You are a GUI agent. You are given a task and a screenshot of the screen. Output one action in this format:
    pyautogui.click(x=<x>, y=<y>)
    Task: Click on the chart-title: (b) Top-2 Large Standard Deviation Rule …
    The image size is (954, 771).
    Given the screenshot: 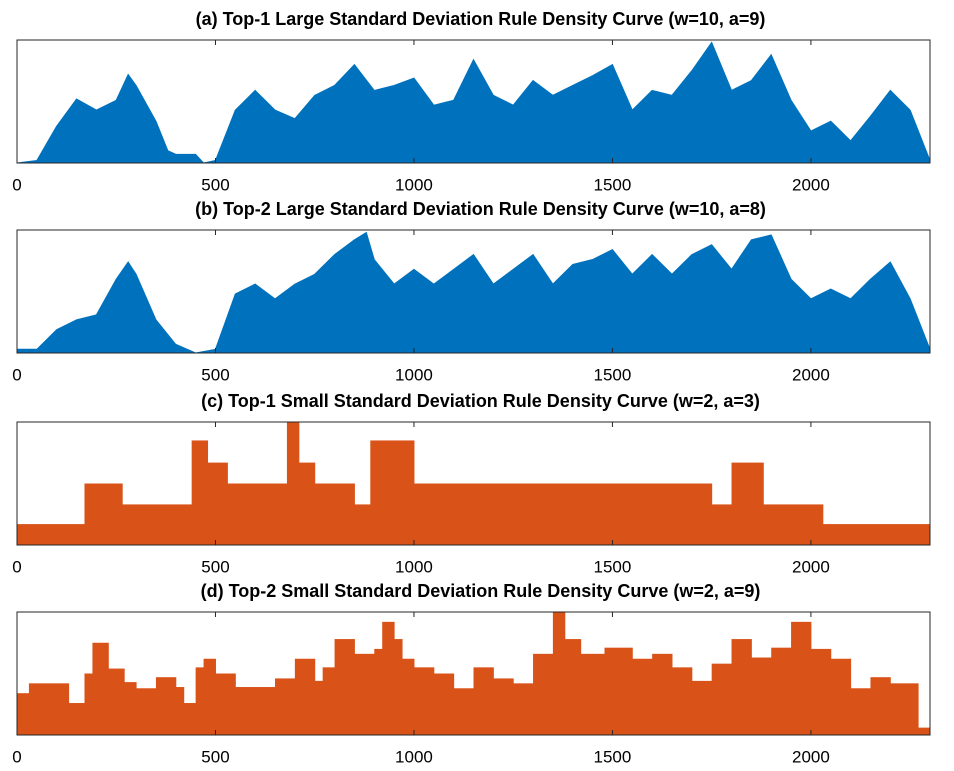 What is the action you would take?
    pyautogui.click(x=480, y=209)
    